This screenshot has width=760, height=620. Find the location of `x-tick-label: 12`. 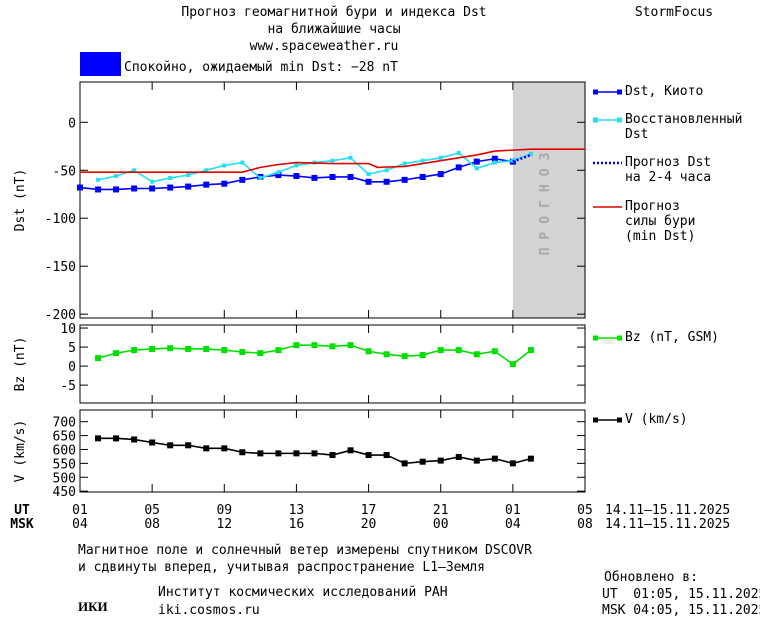

x-tick-label: 12 is located at coordinates (224, 524).